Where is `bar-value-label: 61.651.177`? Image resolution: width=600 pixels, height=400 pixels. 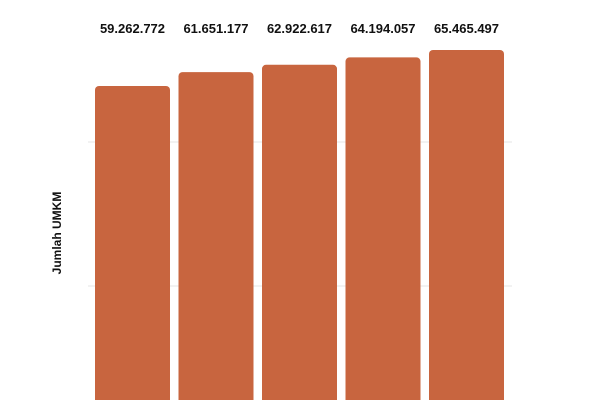 bar-value-label: 61.651.177 is located at coordinates (215, 28).